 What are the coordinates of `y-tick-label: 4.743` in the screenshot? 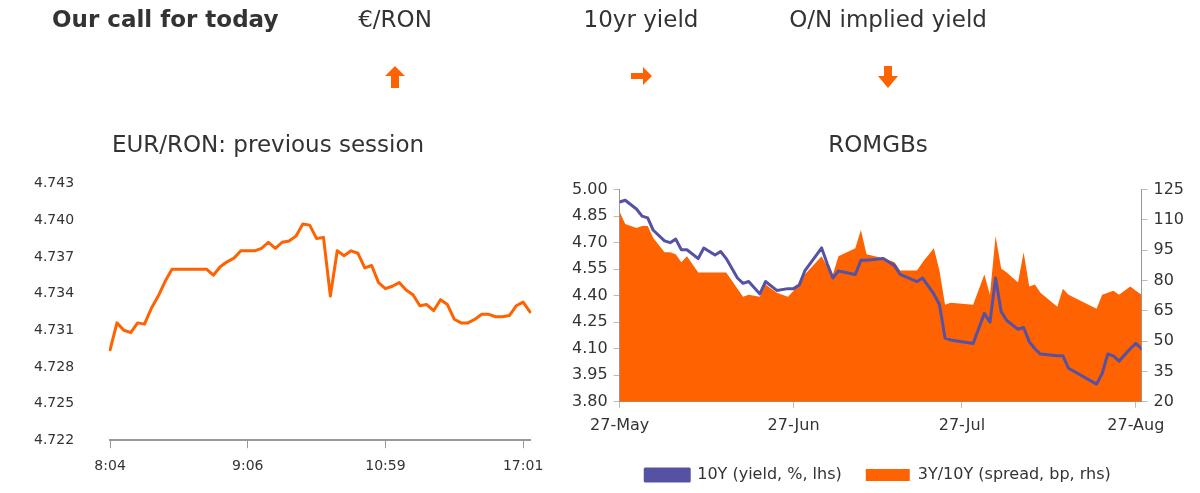 It's located at (54, 182).